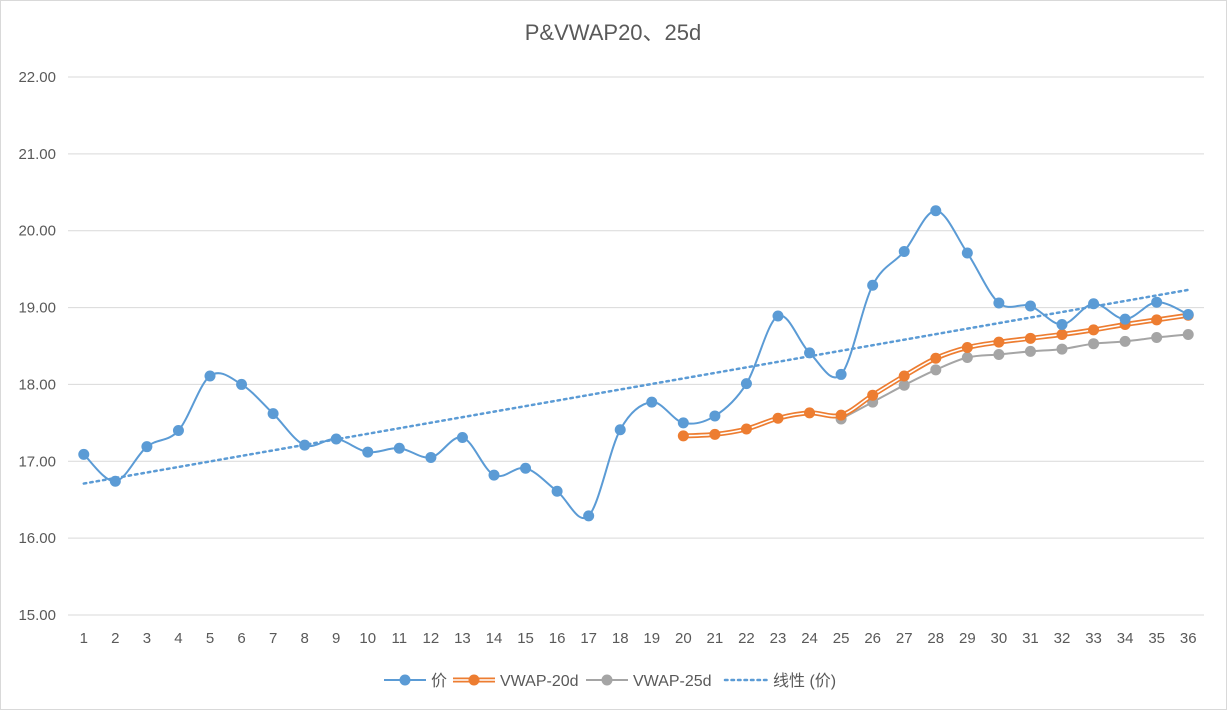 The image size is (1227, 710). I want to click on x-tick-label: 4, so click(178, 638).